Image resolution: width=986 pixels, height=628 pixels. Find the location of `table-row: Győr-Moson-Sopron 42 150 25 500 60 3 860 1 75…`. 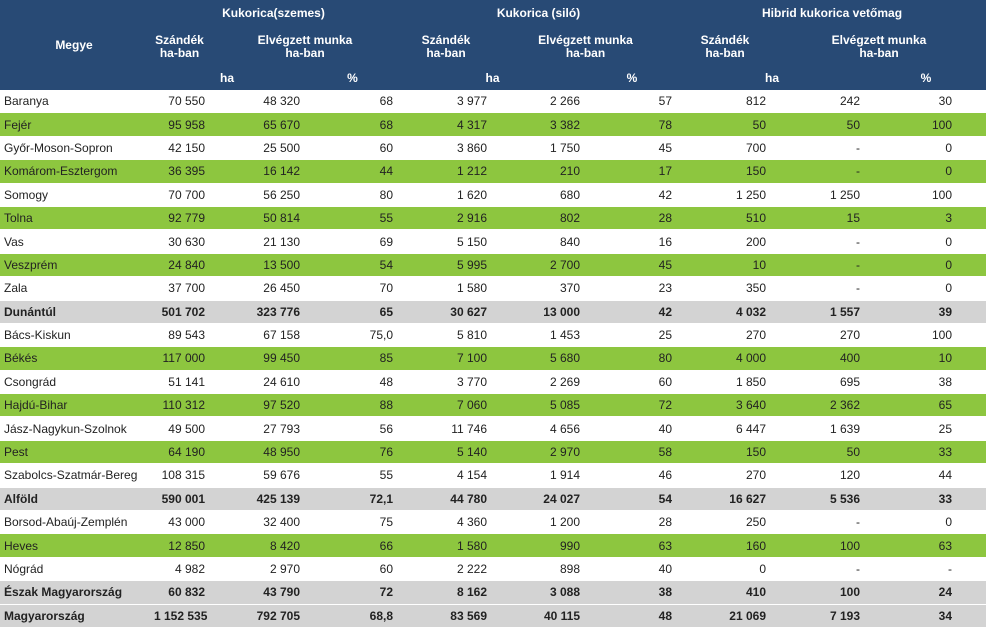

table-row: Győr-Moson-Sopron 42 150 25 500 60 3 860 1 75… is located at coordinates (493, 148).